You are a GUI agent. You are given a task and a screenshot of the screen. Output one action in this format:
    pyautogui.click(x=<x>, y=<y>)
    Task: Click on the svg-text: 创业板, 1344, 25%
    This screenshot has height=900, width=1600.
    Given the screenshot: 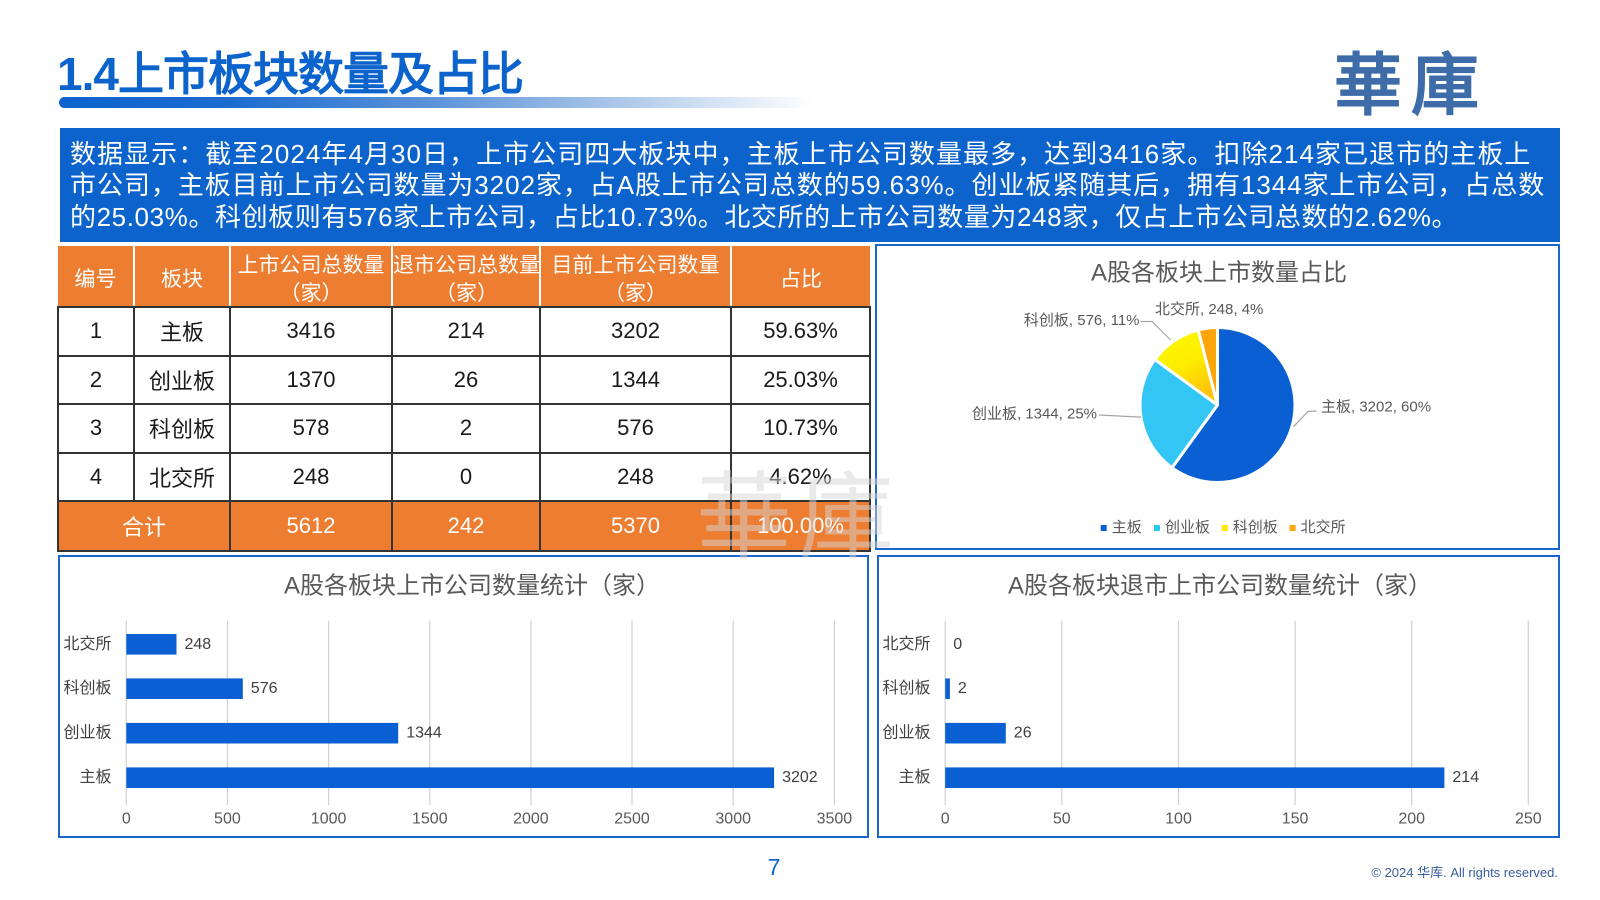 What is the action you would take?
    pyautogui.click(x=1034, y=414)
    